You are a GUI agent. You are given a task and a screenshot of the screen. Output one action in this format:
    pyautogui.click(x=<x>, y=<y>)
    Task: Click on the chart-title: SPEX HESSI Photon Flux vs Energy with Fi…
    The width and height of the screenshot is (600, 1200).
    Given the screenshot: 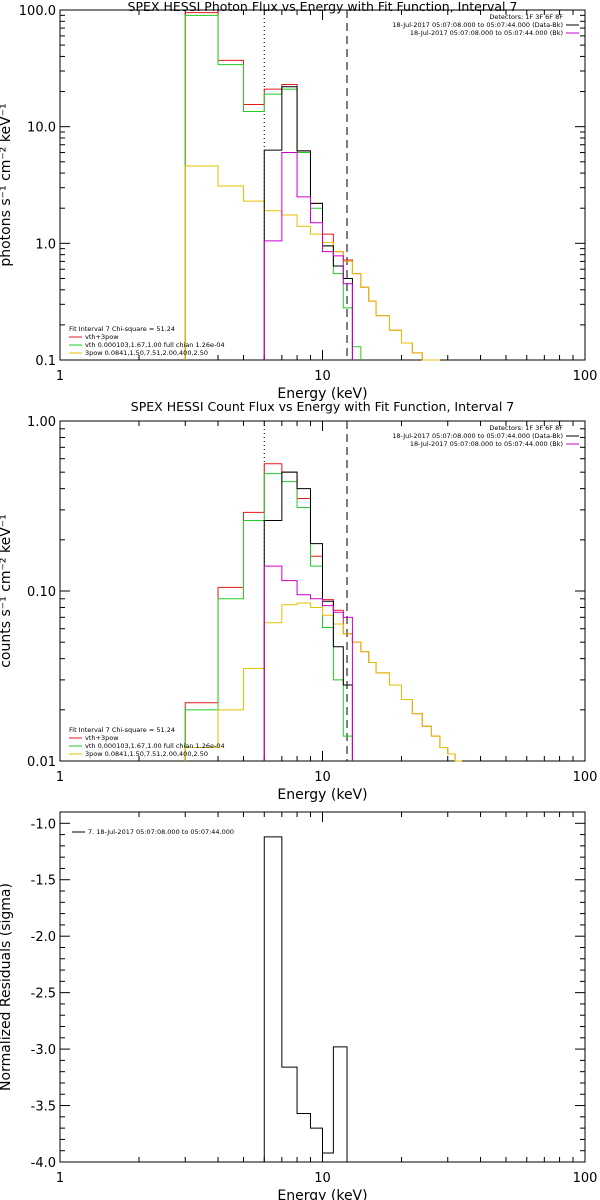 What is the action you would take?
    pyautogui.click(x=323, y=7)
    